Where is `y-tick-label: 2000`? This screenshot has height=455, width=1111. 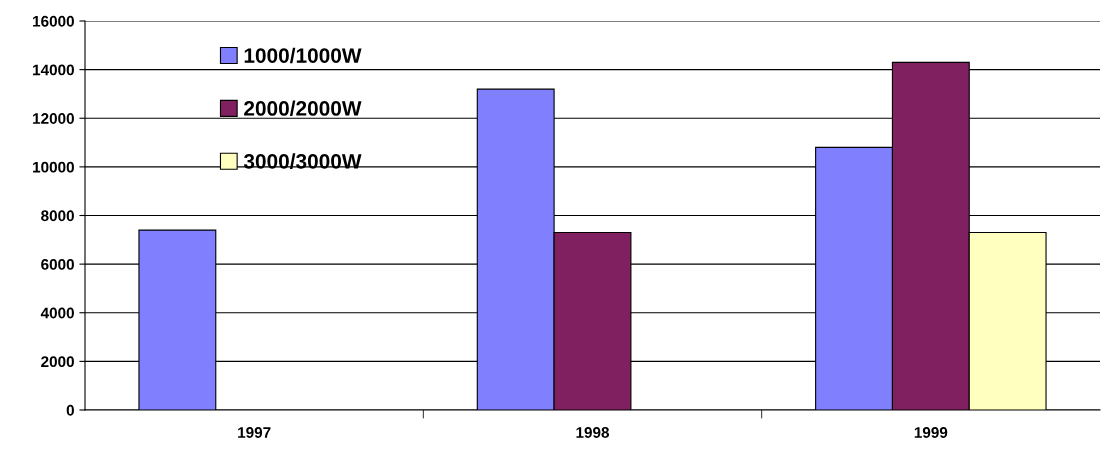 y-tick-label: 2000 is located at coordinates (57, 362).